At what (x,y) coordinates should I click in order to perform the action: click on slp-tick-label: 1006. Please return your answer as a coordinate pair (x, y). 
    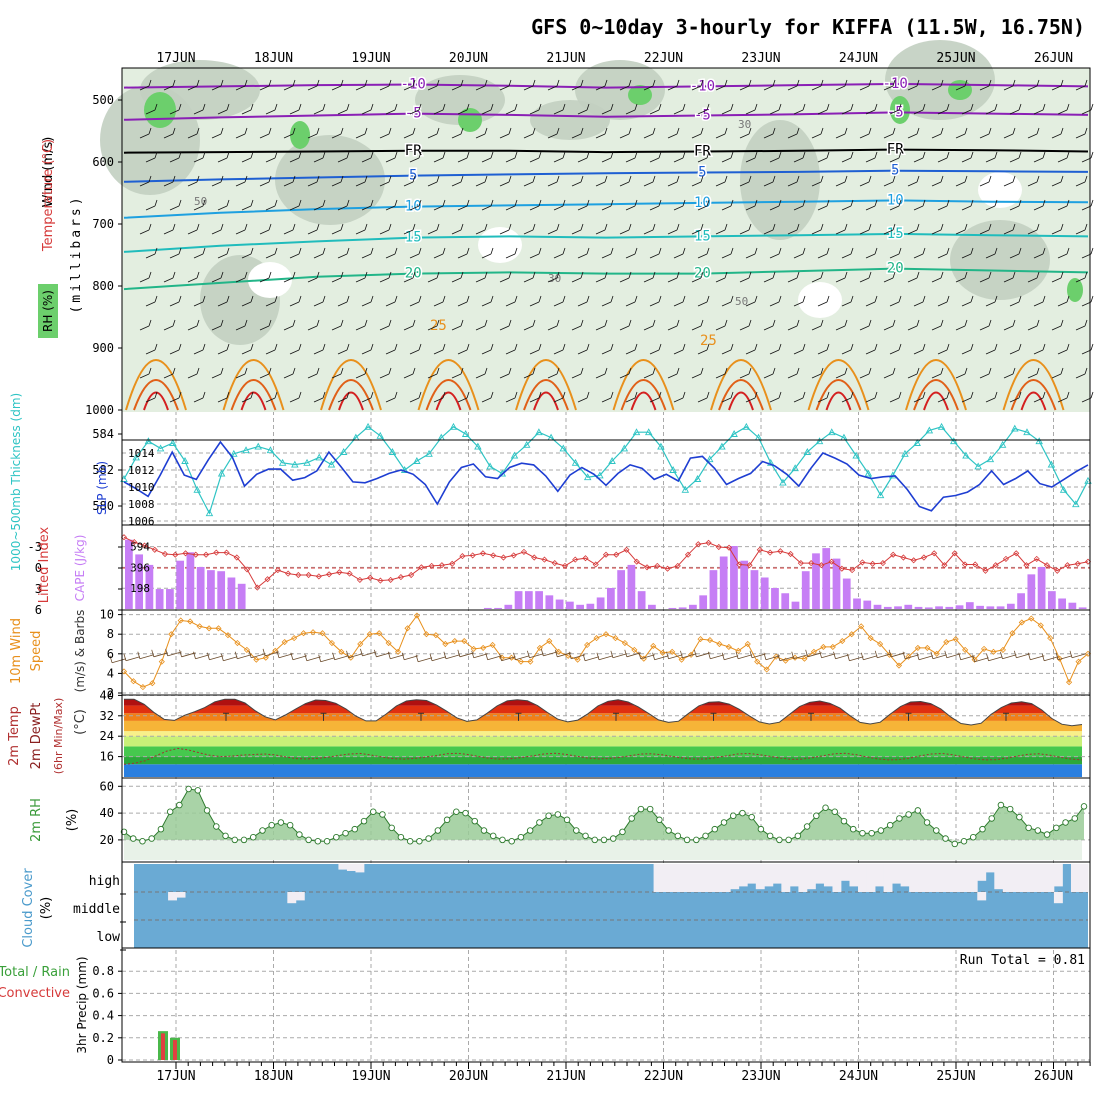
    Looking at the image, I should click on (141, 521).